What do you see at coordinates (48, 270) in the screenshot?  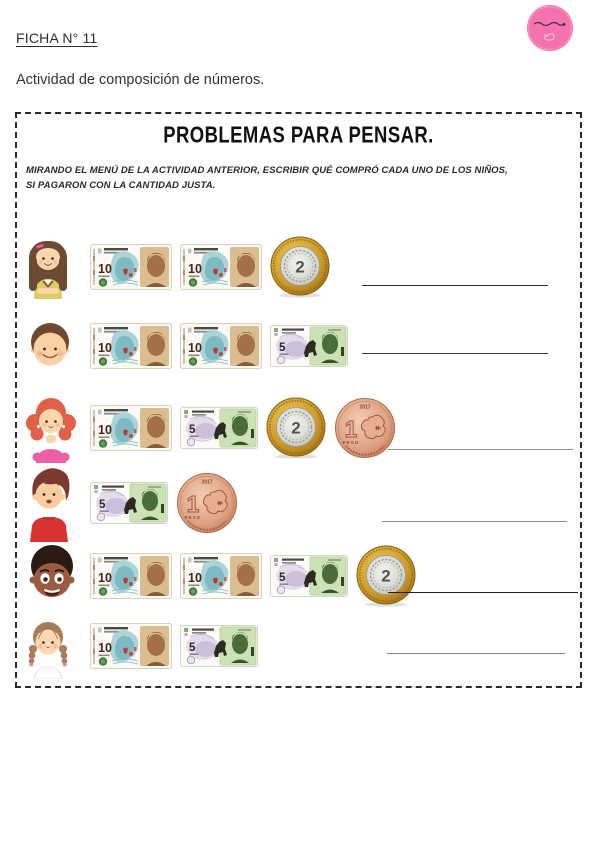 I see `girl-long-brown-hair-icon` at bounding box center [48, 270].